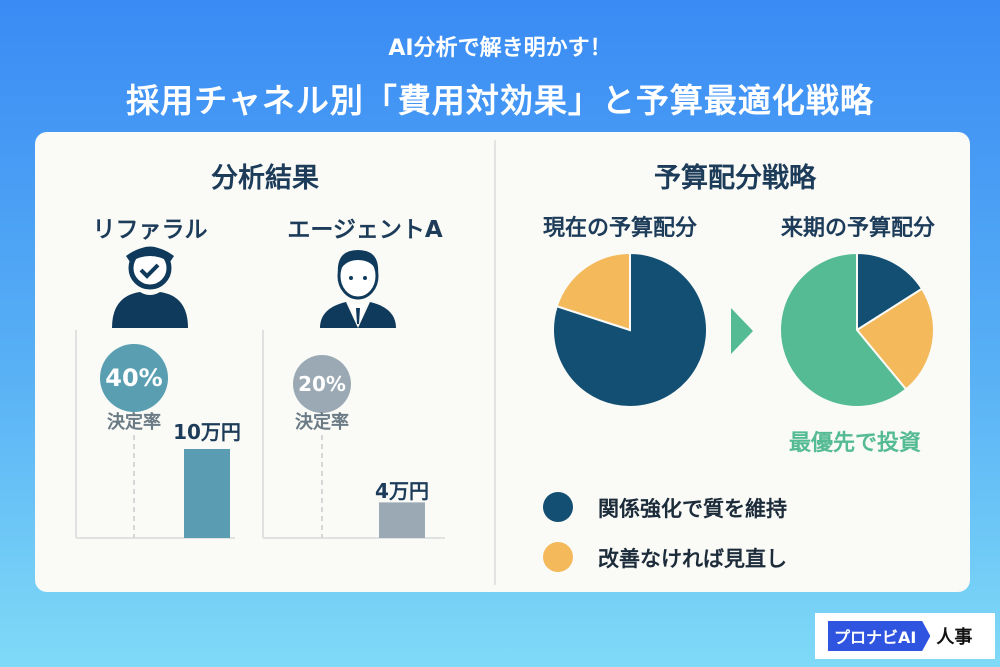 This screenshot has height=667, width=1000. Describe the element at coordinates (358, 289) in the screenshot. I see `businessman-icon` at that location.